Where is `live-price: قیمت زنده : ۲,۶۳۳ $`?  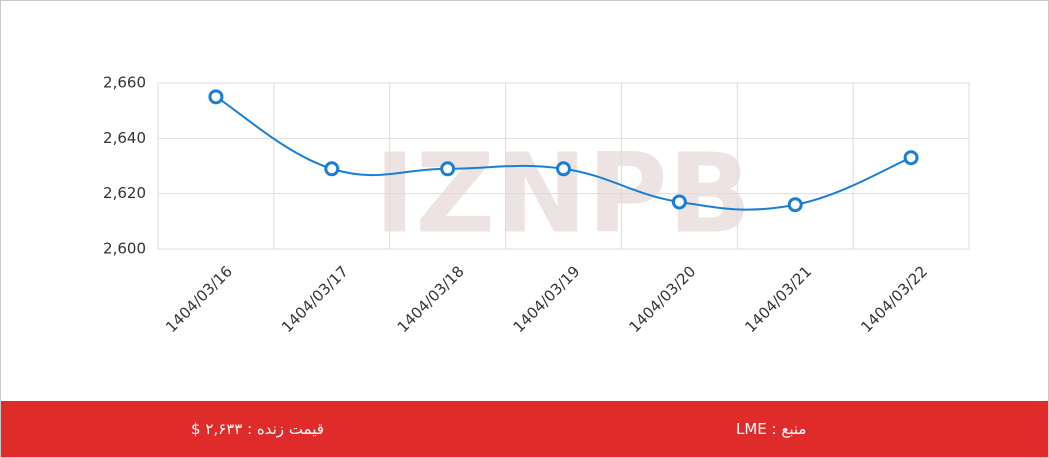
live-price: قیمت زنده : ۲,۶۳۳ $ is located at coordinates (257, 429).